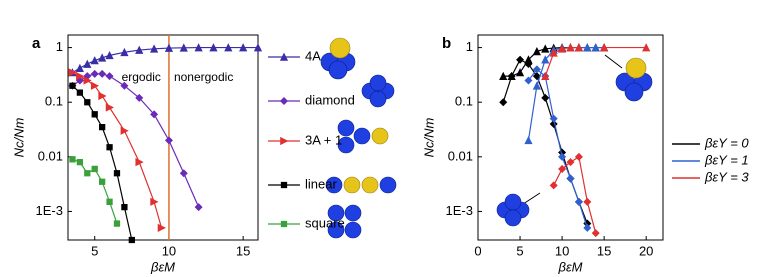  I want to click on x-tick-label: 20, so click(646, 250).